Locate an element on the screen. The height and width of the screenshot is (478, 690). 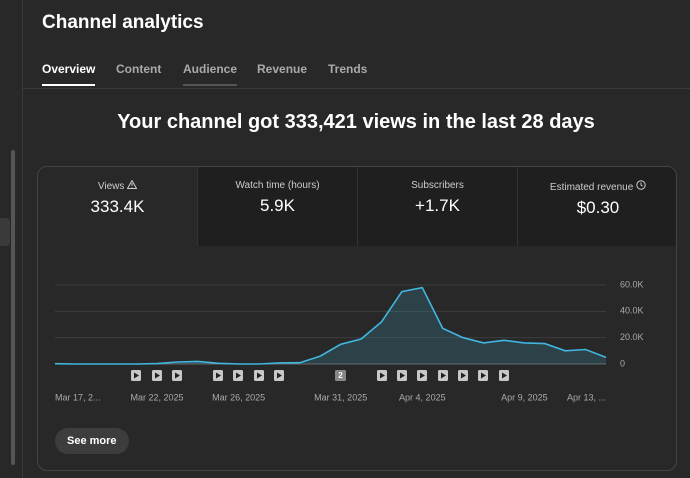
tab: Revenue is located at coordinates (282, 69).